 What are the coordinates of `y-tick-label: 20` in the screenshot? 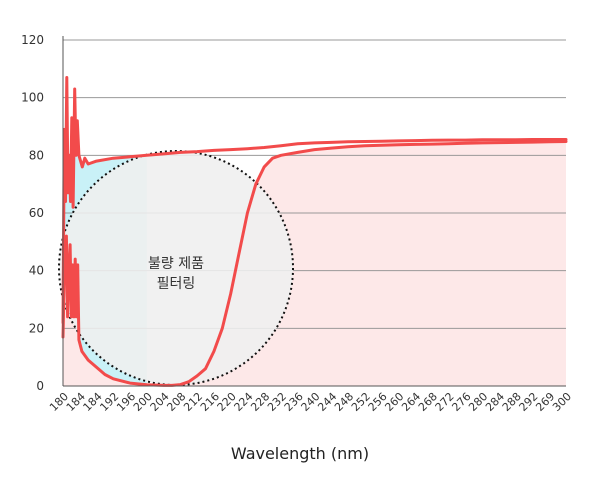 It's located at (36, 328).